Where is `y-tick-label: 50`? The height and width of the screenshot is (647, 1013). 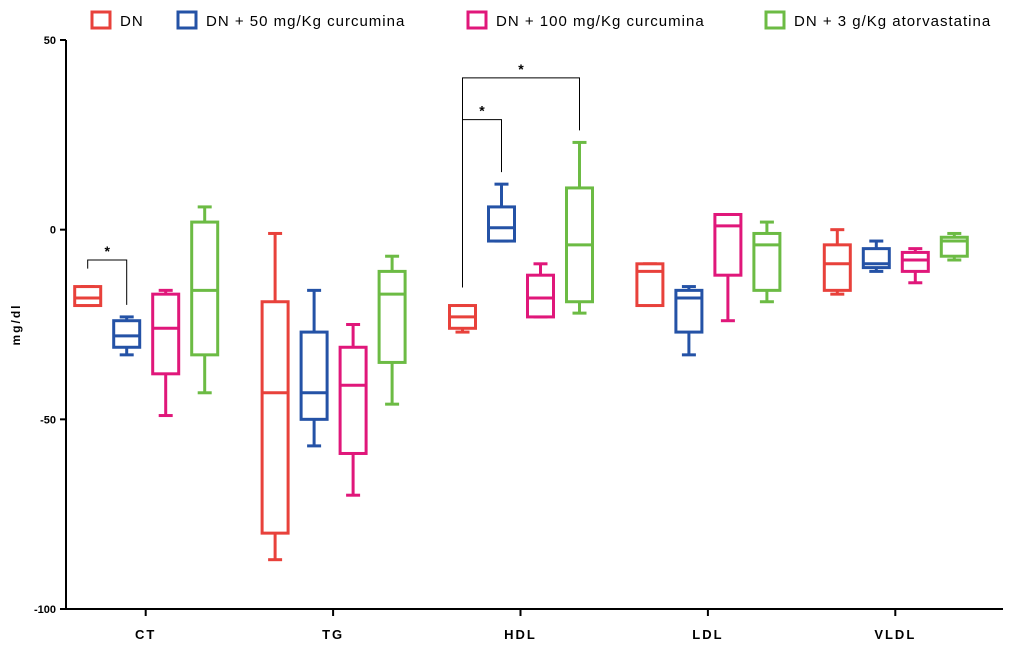
y-tick-label: 50 is located at coordinates (50, 41).